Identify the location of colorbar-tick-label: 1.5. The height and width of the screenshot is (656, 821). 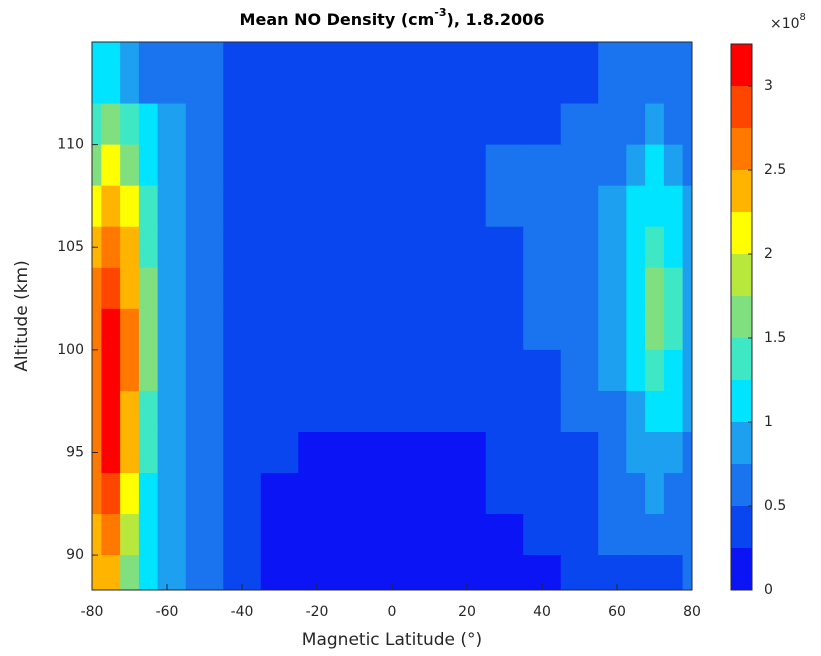
(775, 338).